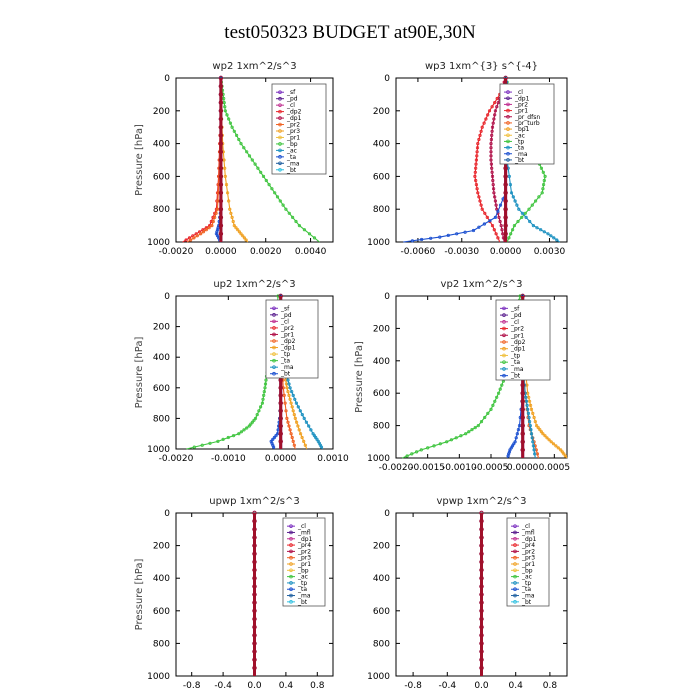  Describe the element at coordinates (254, 160) in the screenshot. I see `plot-frame` at that location.